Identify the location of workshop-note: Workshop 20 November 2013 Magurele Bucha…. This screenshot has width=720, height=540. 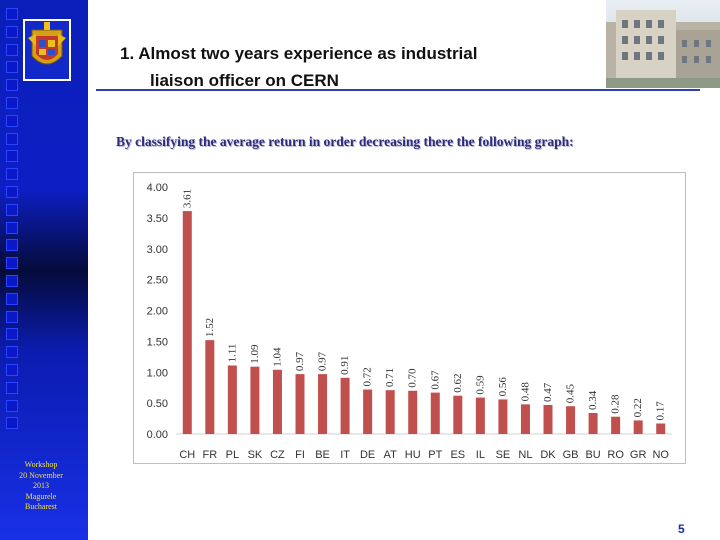
(41, 485).